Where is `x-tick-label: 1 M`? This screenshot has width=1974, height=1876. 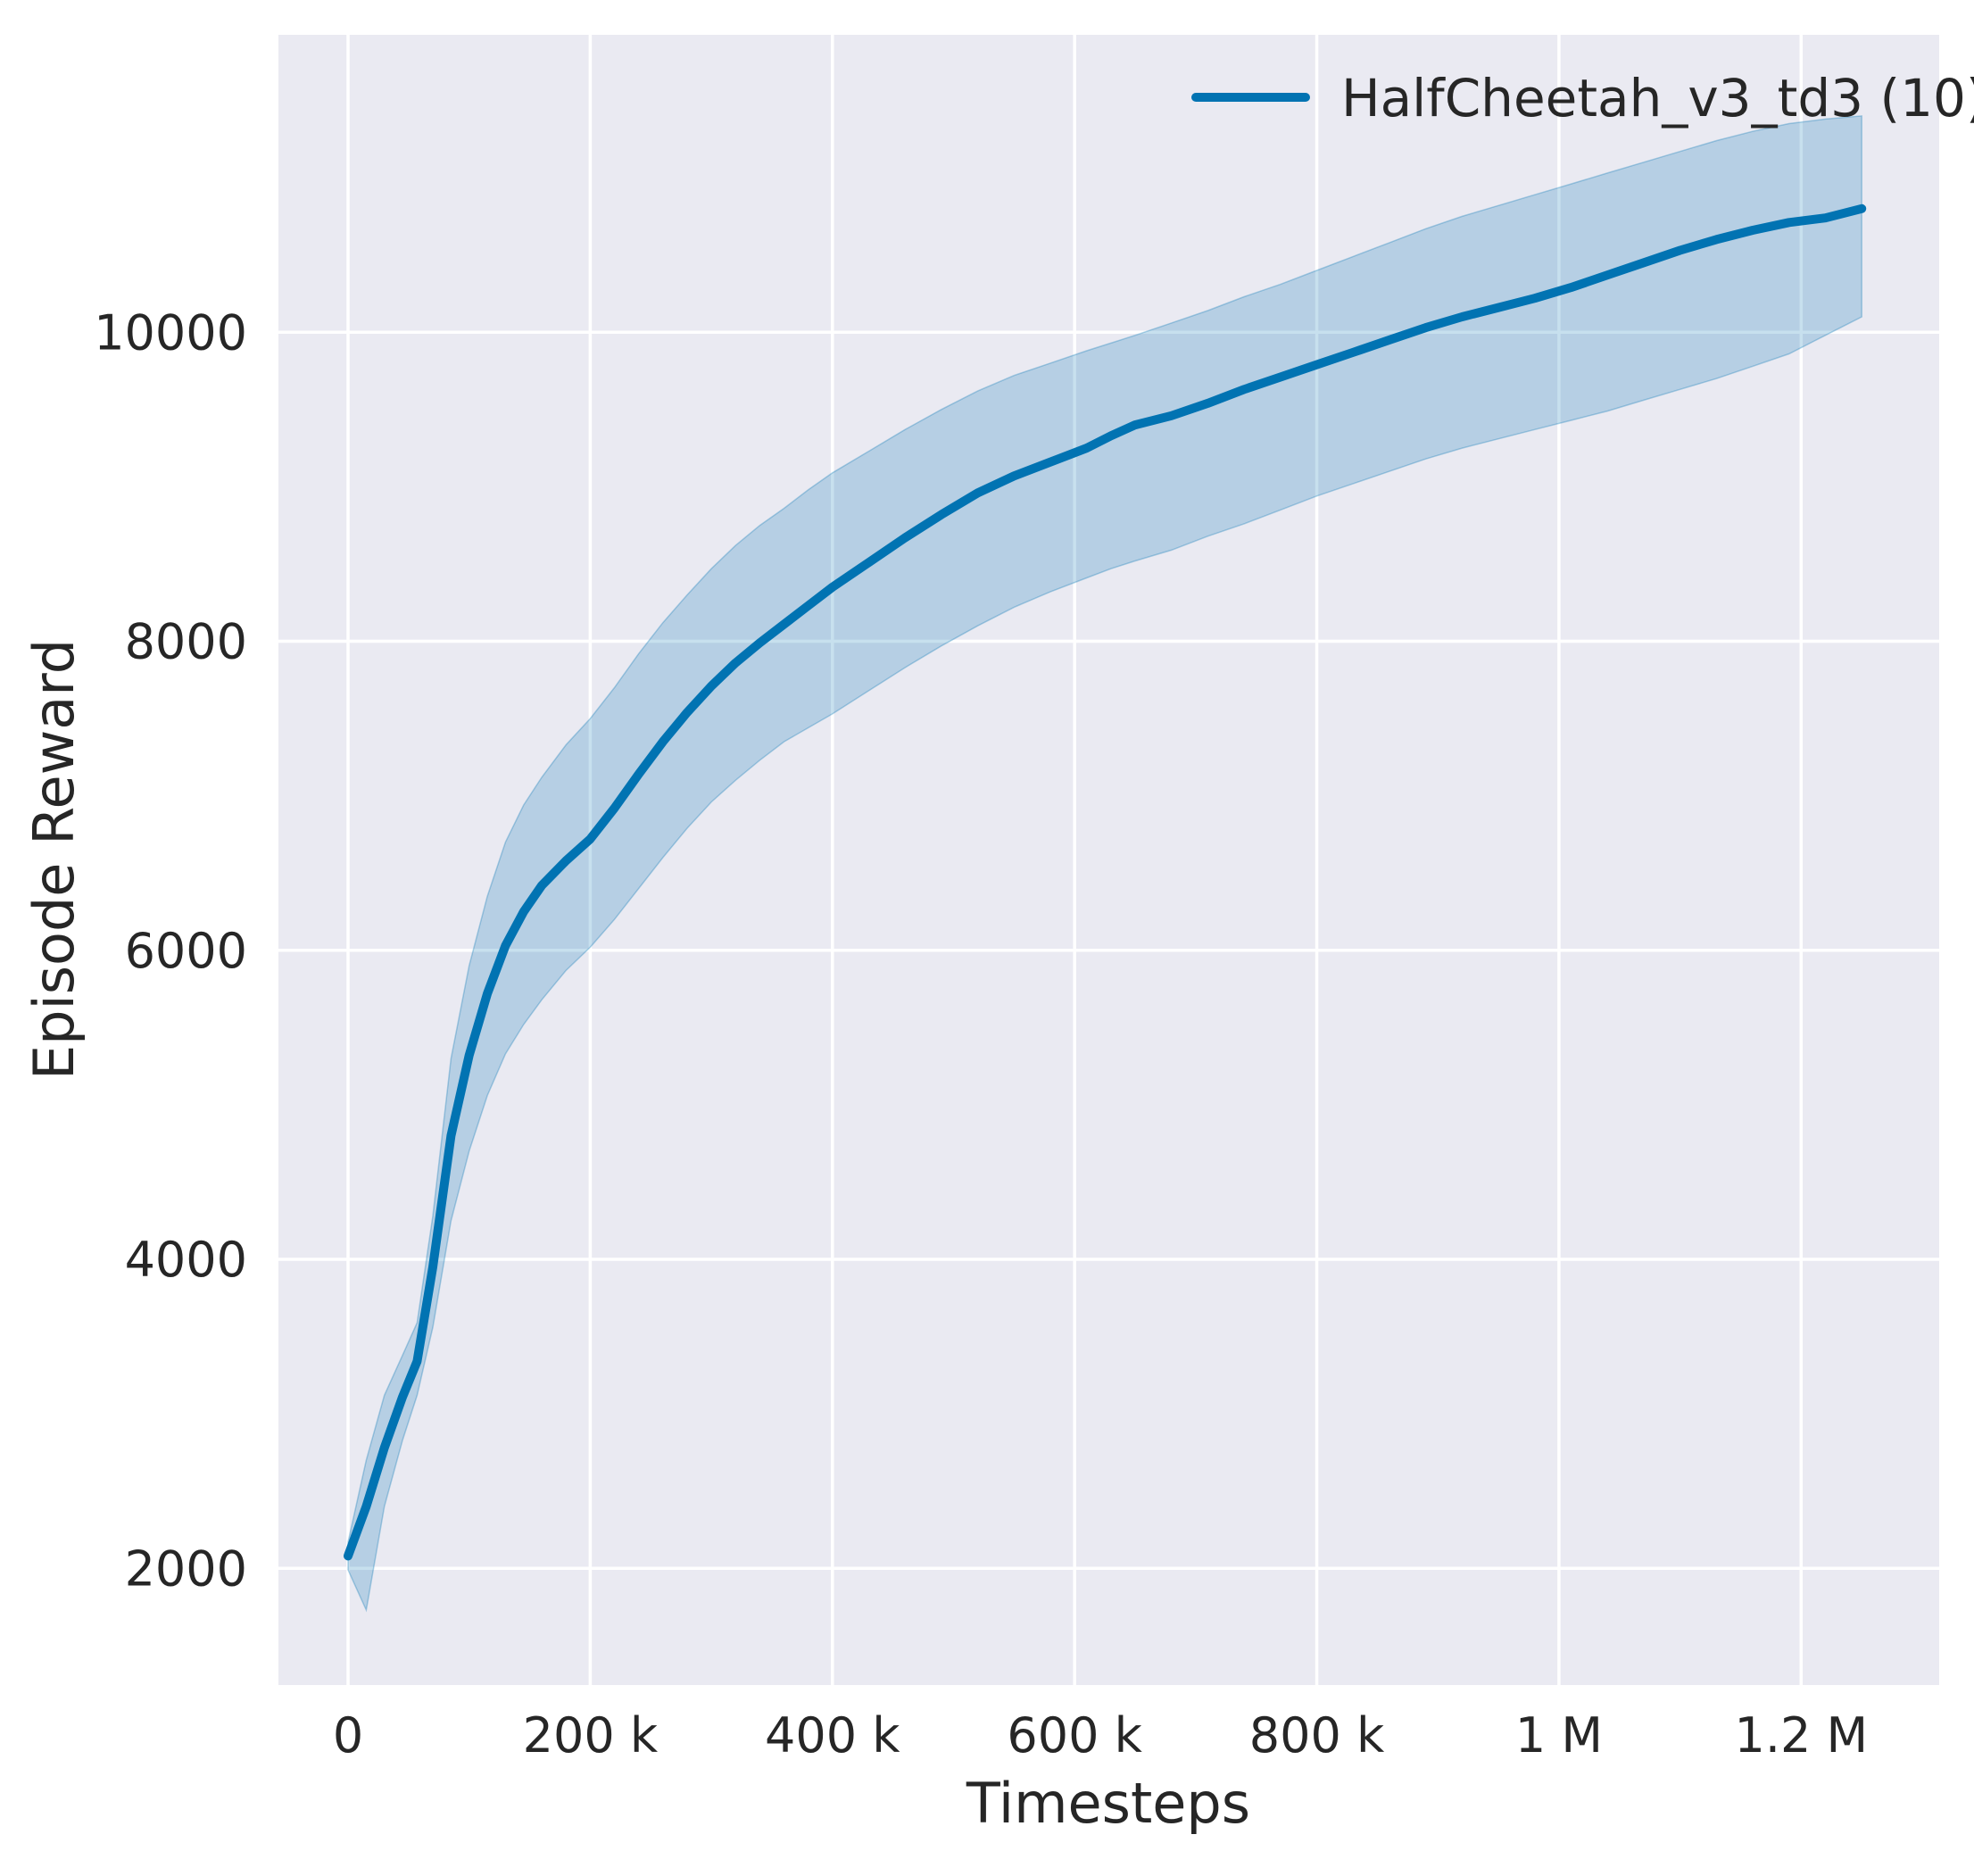 x-tick-label: 1 M is located at coordinates (1559, 1735).